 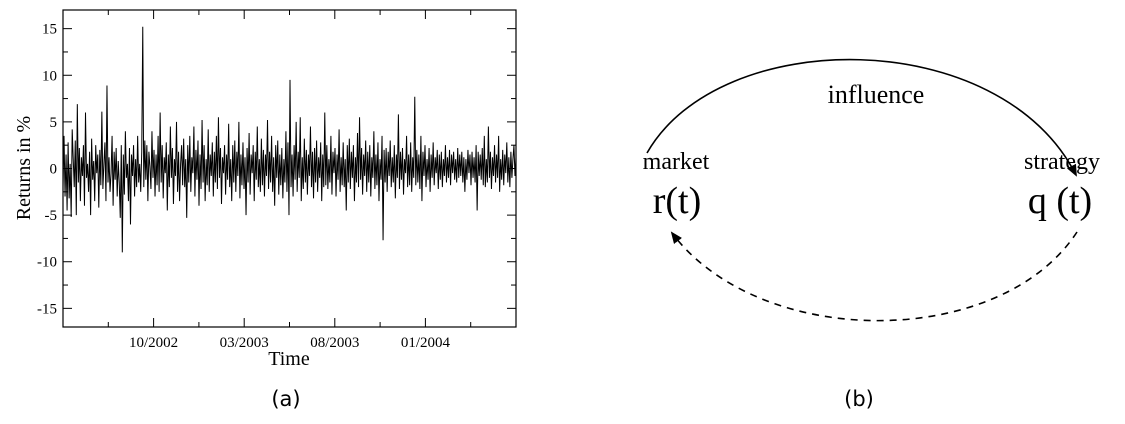 I want to click on x-tick-label: 08/2003, so click(x=334, y=343).